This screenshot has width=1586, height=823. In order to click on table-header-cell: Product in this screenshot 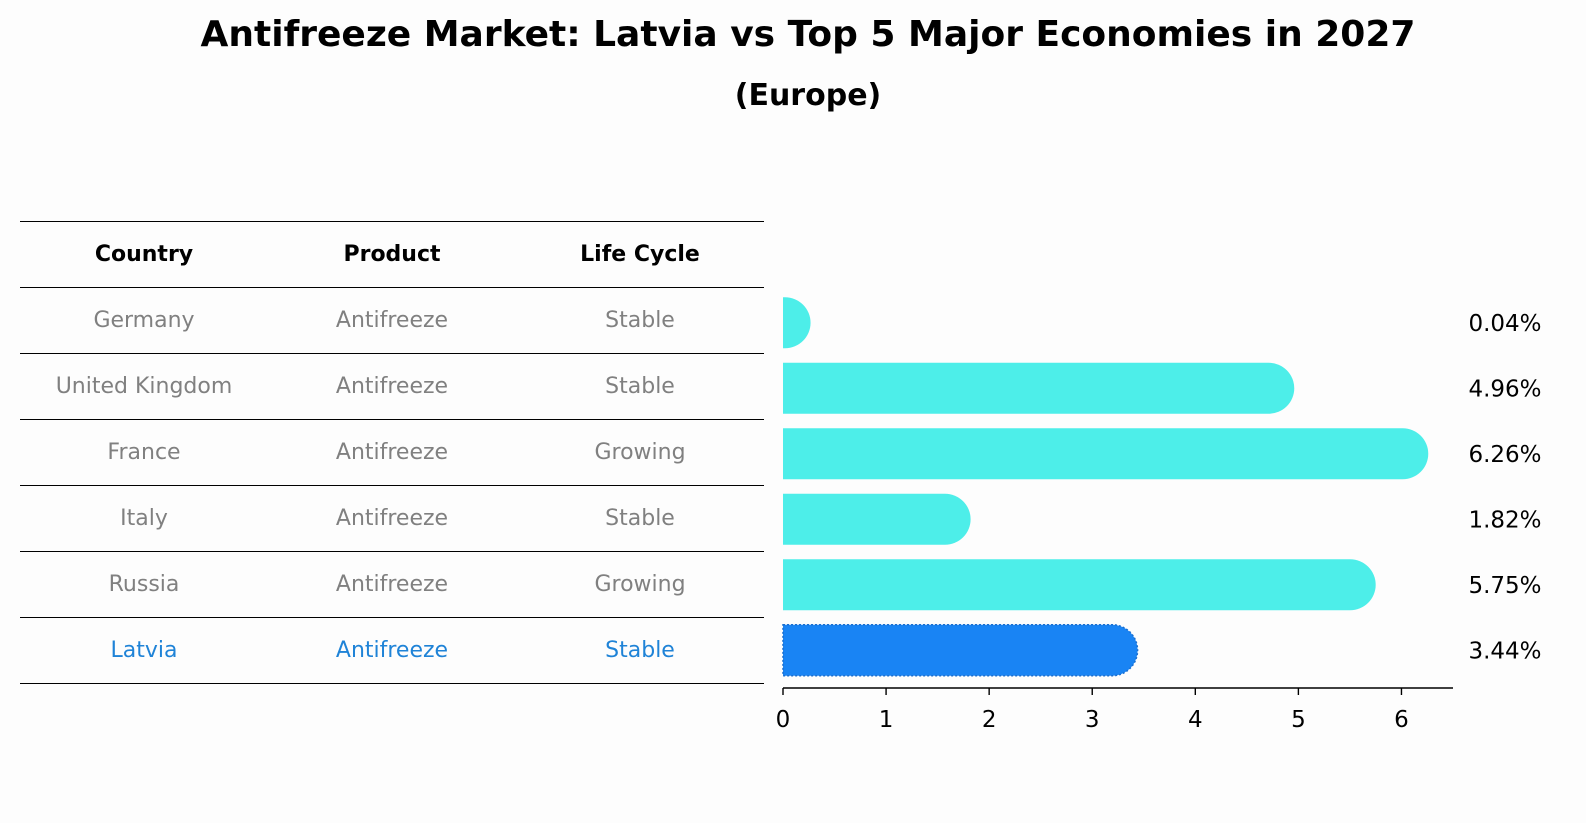, I will do `click(392, 254)`.